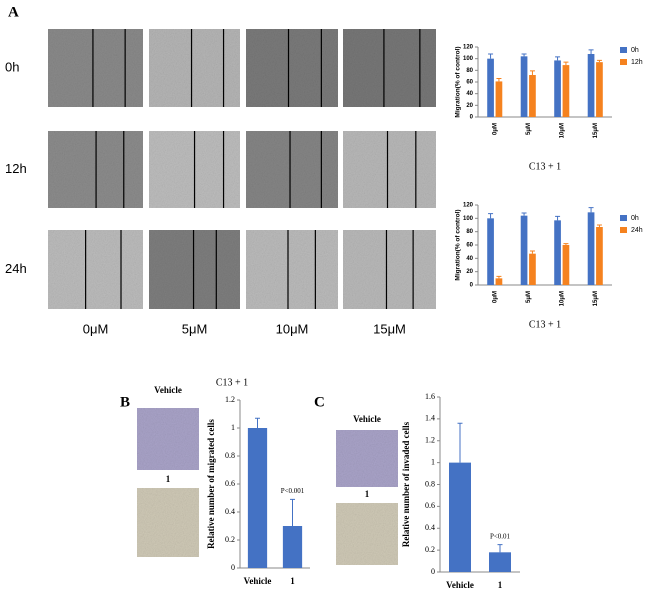 The height and width of the screenshot is (595, 653). I want to click on annotation: P<0.01, so click(500, 536).